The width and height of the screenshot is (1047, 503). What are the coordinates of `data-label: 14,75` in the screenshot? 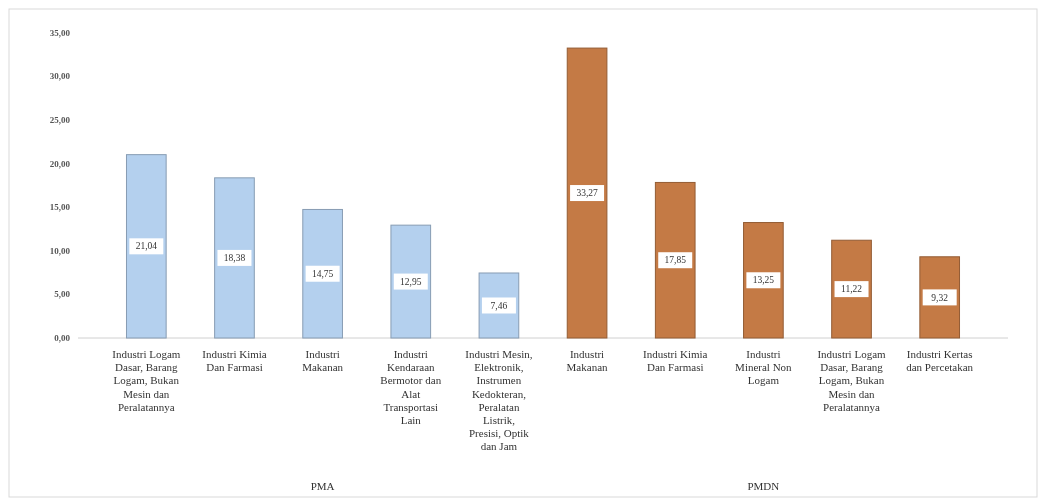 It's located at (322, 273).